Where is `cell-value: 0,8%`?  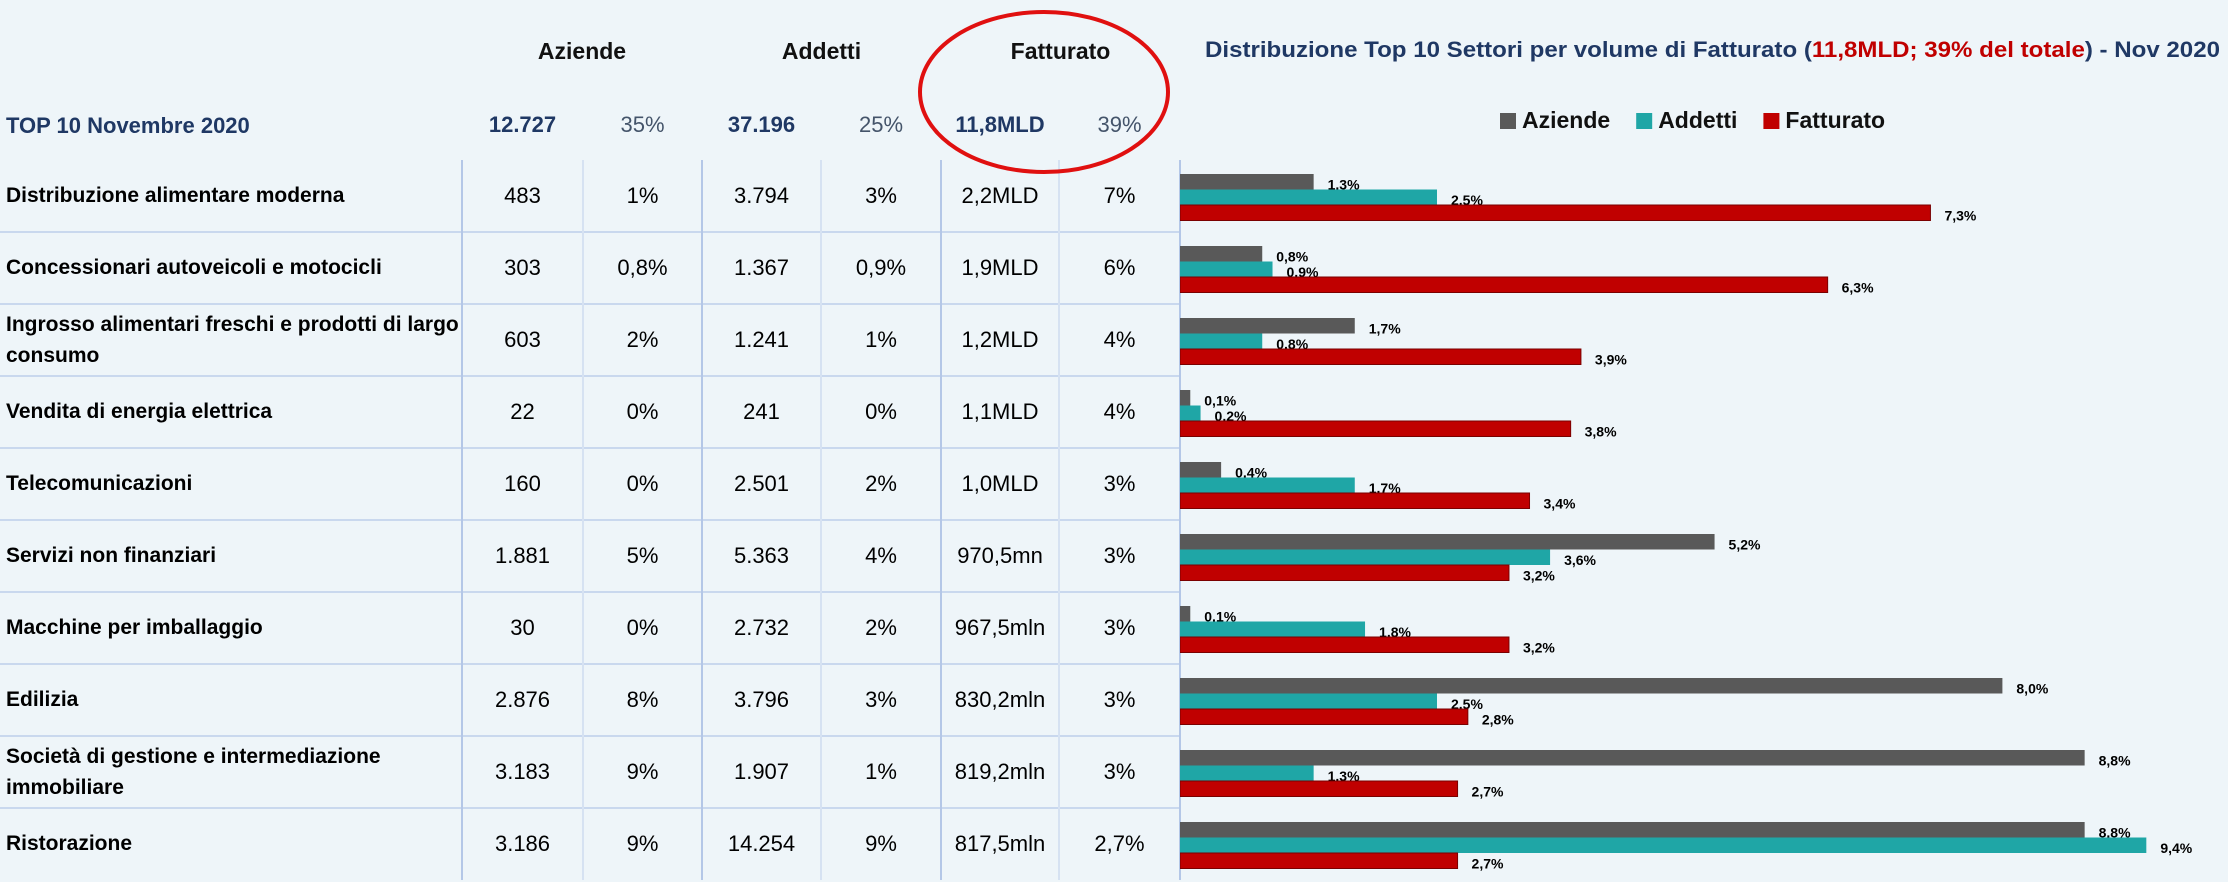 cell-value: 0,8% is located at coordinates (642, 267).